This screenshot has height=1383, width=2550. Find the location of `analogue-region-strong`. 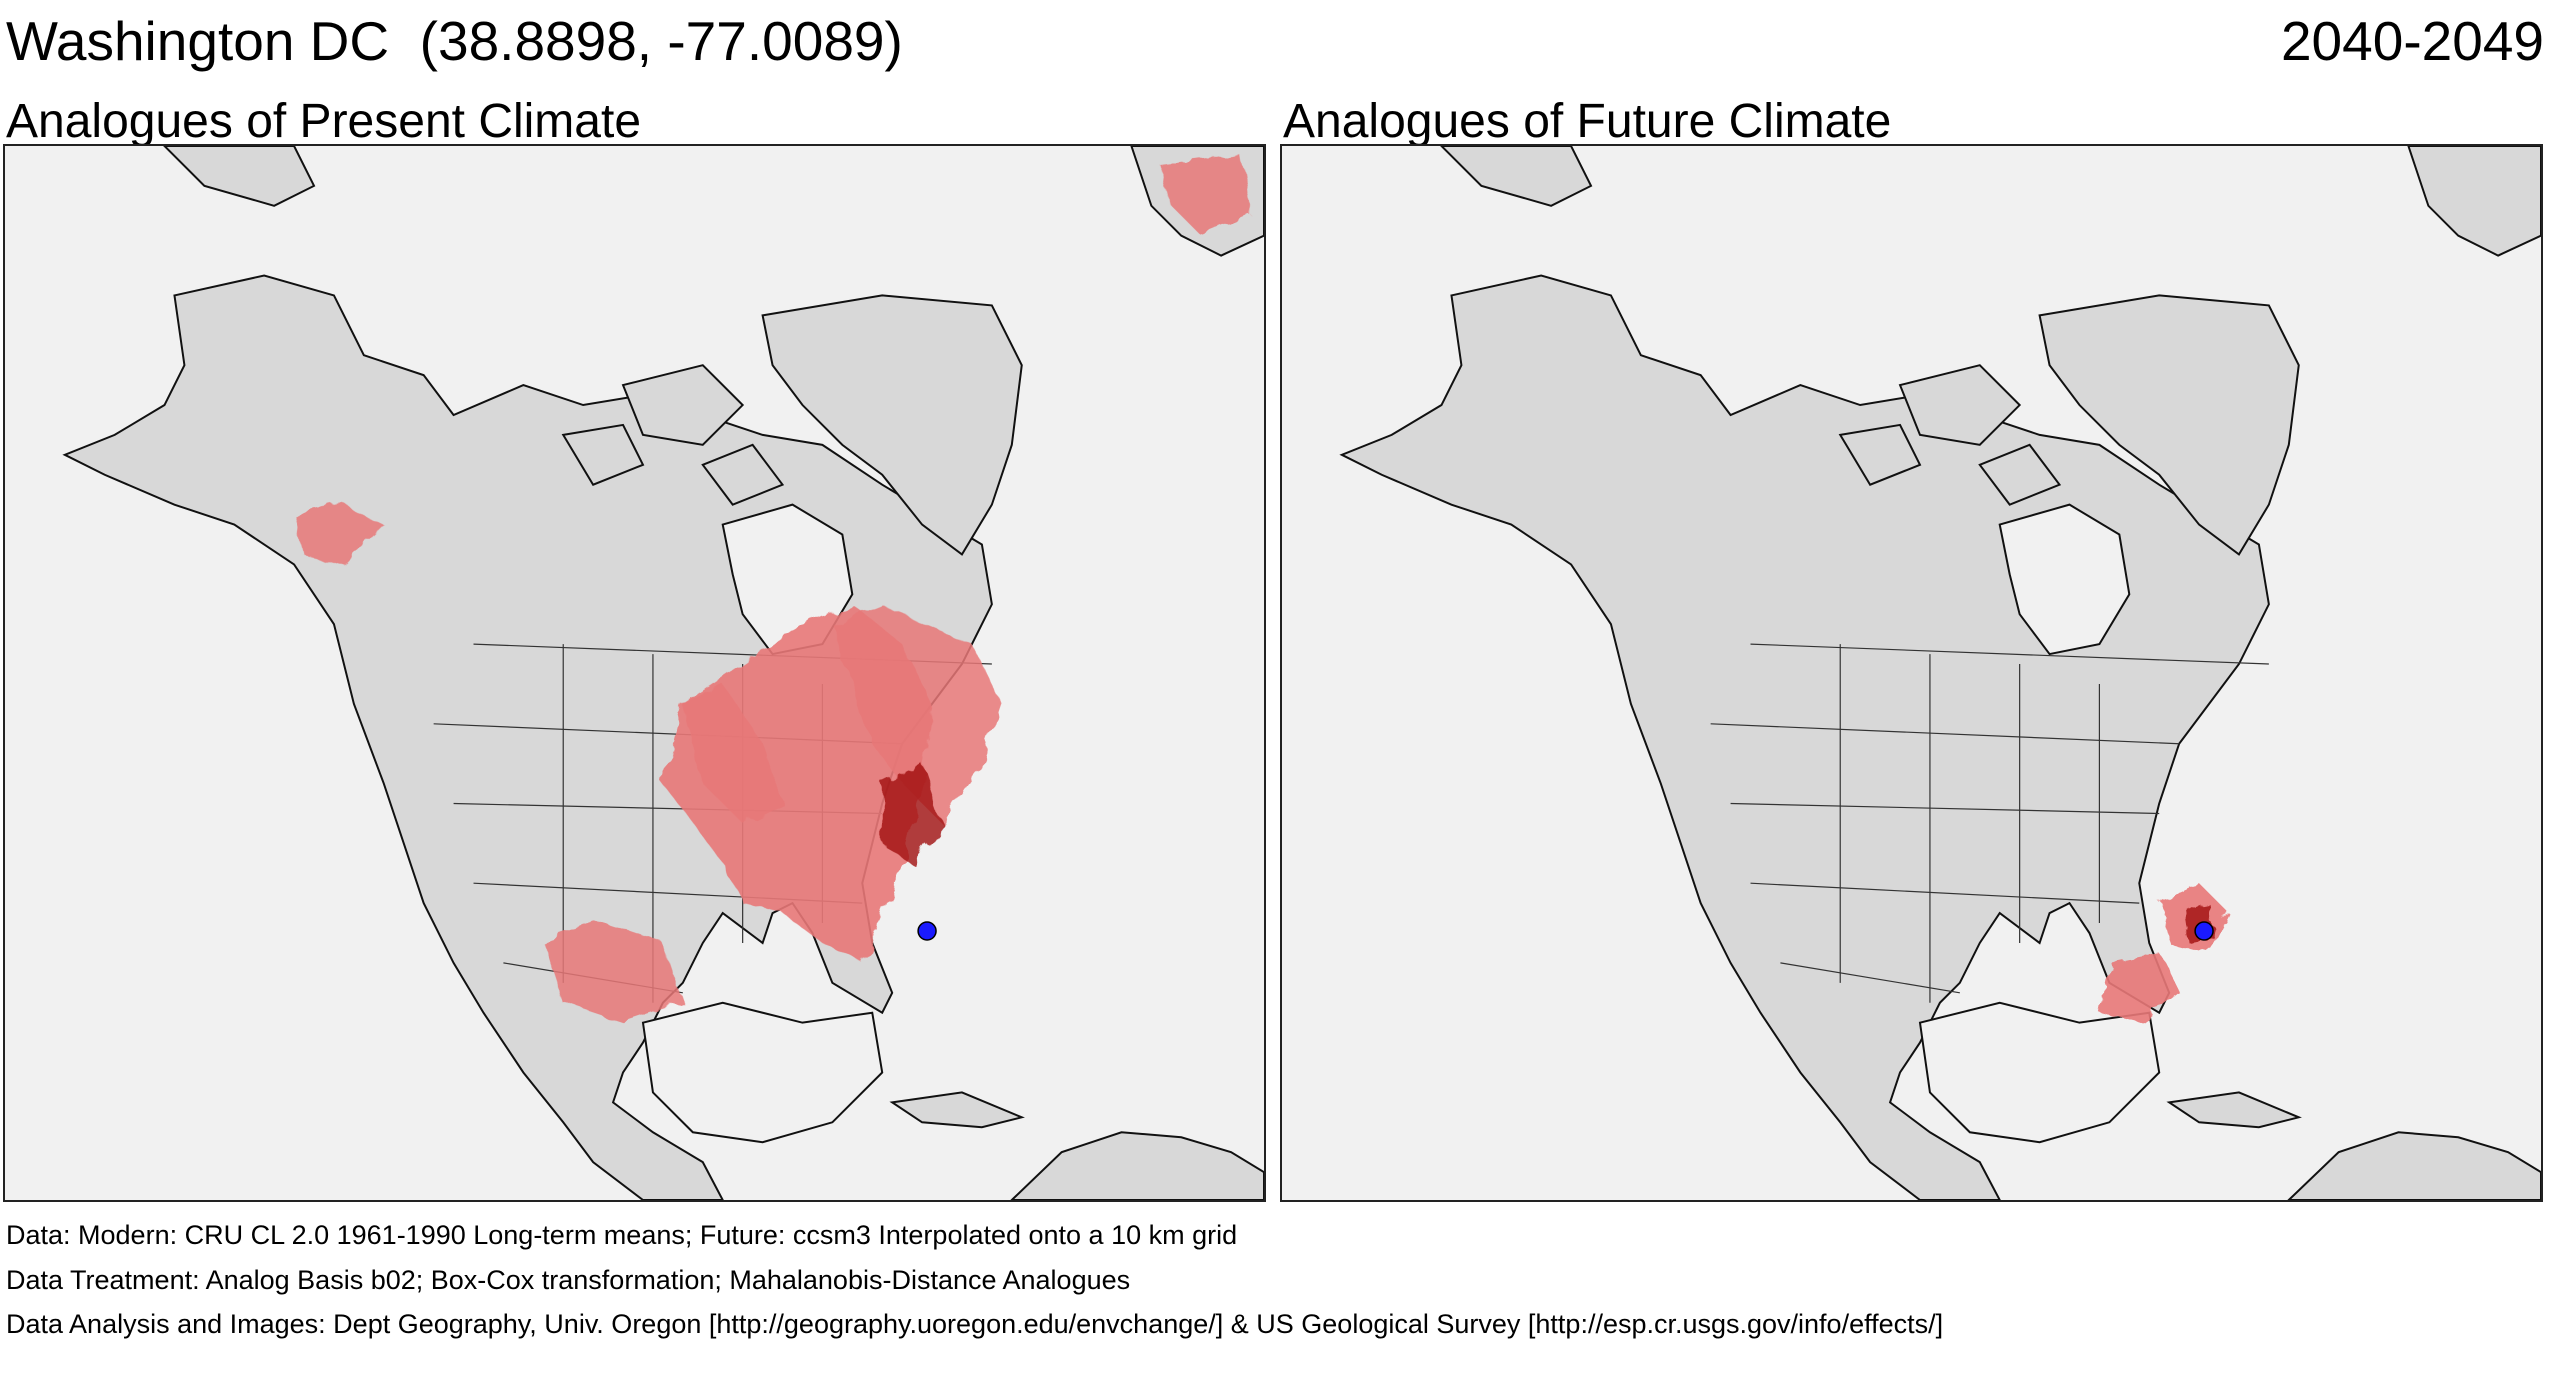

analogue-region-strong is located at coordinates (912, 813).